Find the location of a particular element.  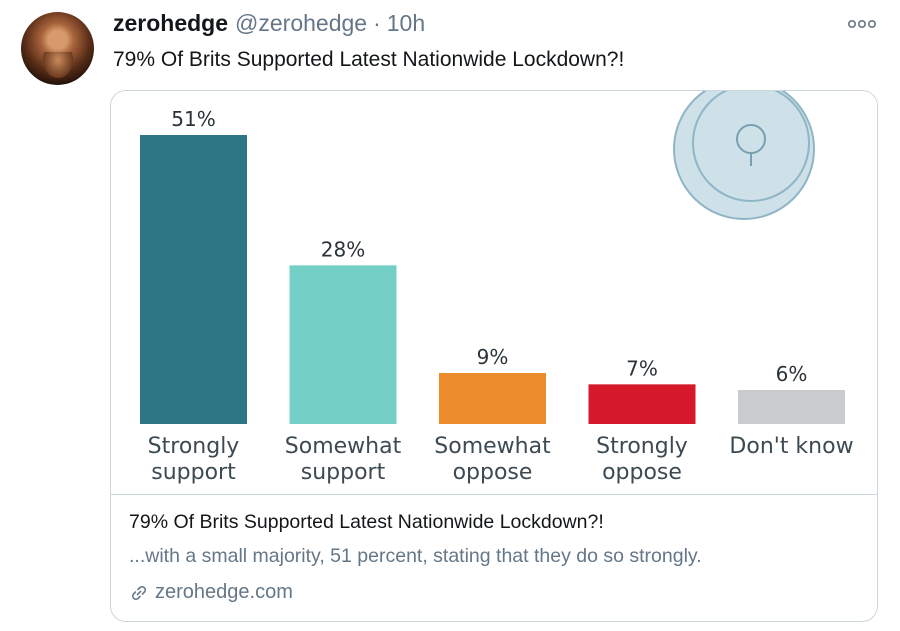

avatar is located at coordinates (57, 48).